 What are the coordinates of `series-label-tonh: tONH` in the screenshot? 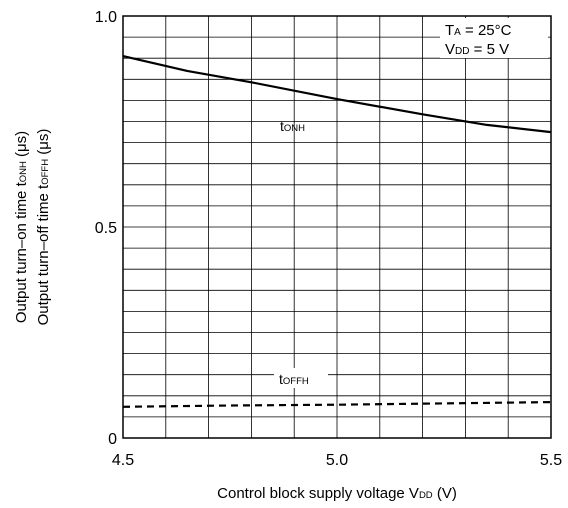 It's located at (292, 126).